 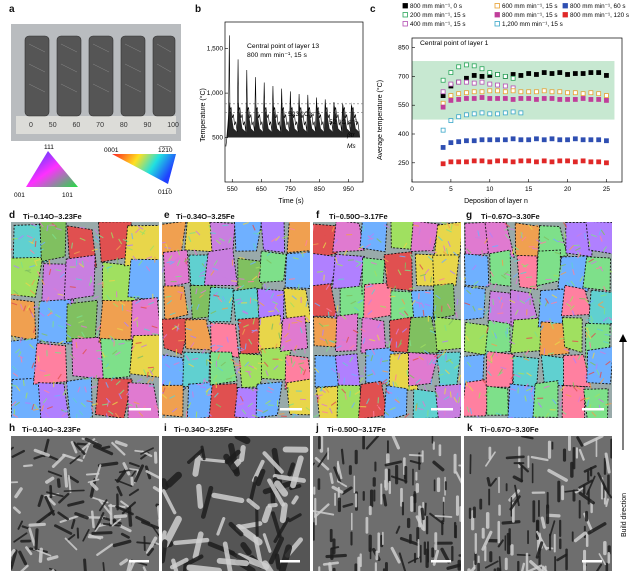 I want to click on x-tick-label: 5, so click(x=451, y=189).